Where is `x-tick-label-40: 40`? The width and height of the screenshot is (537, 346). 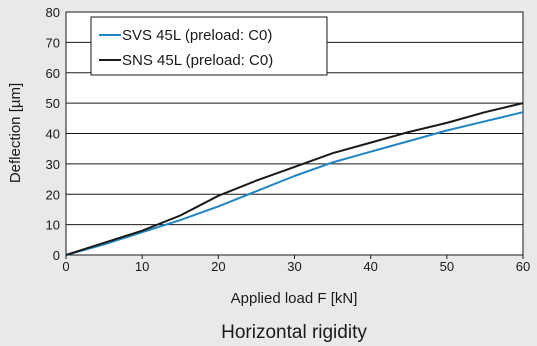
x-tick-label-40: 40 is located at coordinates (370, 266).